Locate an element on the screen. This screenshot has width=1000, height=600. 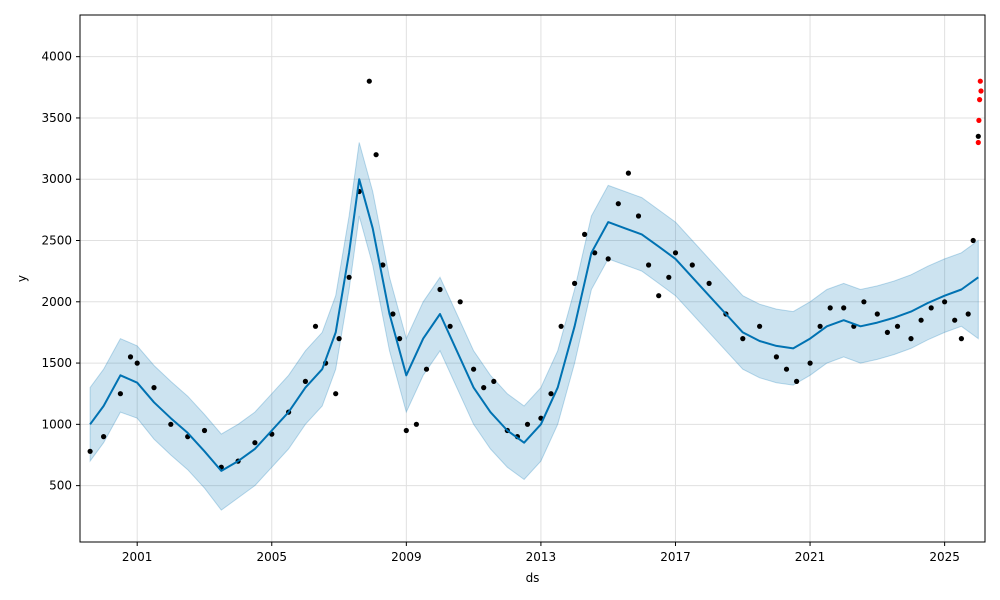
y-tick-label: 2000 is located at coordinates (56, 302).